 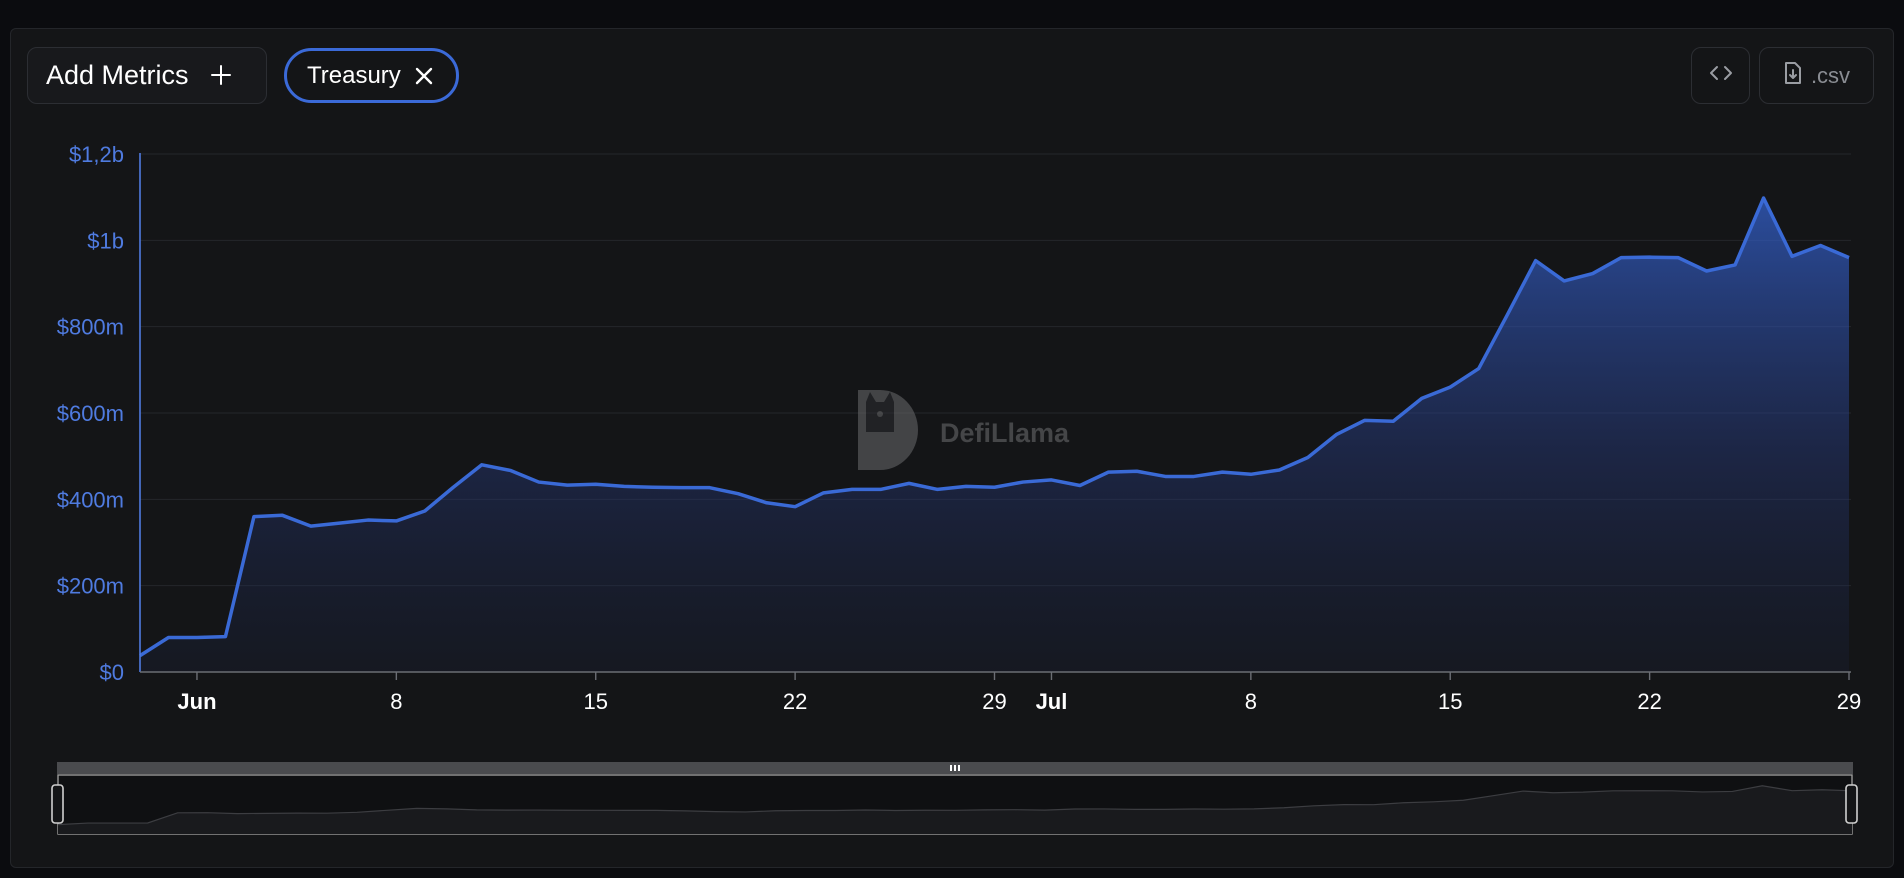 What do you see at coordinates (424, 76) in the screenshot?
I see `close-icon` at bounding box center [424, 76].